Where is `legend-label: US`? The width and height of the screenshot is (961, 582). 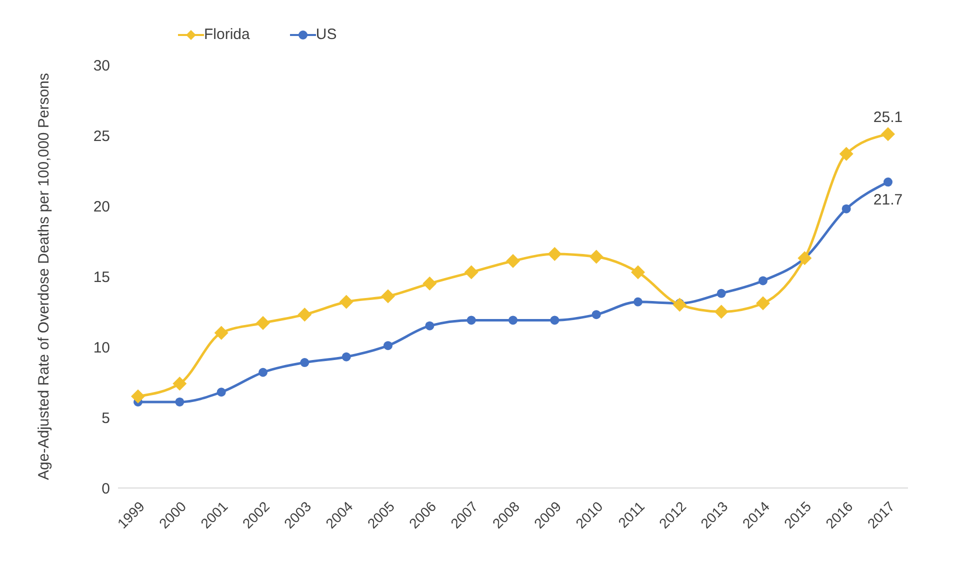
legend-label: US is located at coordinates (325, 34).